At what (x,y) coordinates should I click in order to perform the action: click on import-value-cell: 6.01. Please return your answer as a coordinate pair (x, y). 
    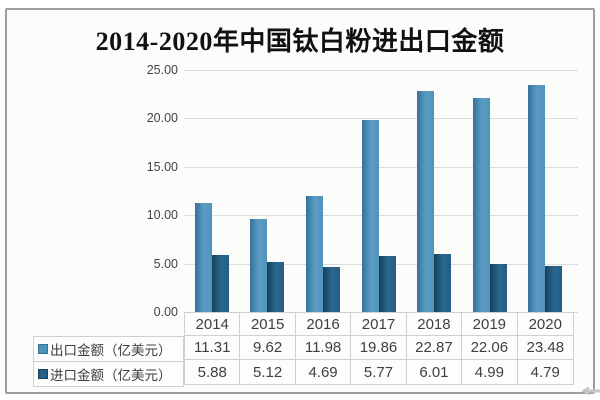
    Looking at the image, I should click on (435, 372).